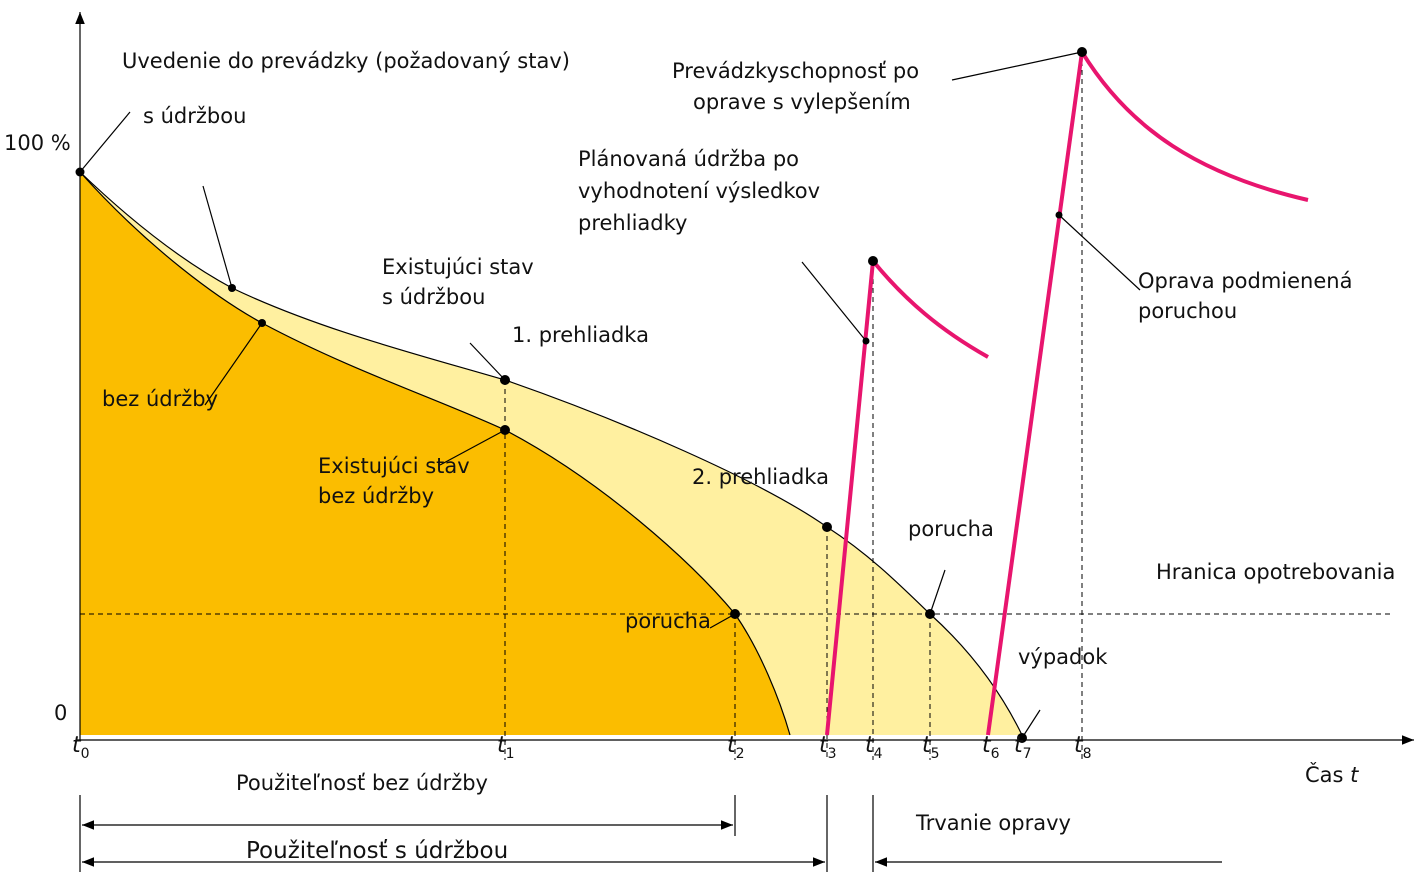  I want to click on x-axis-symbol: t, so click(1354, 775).